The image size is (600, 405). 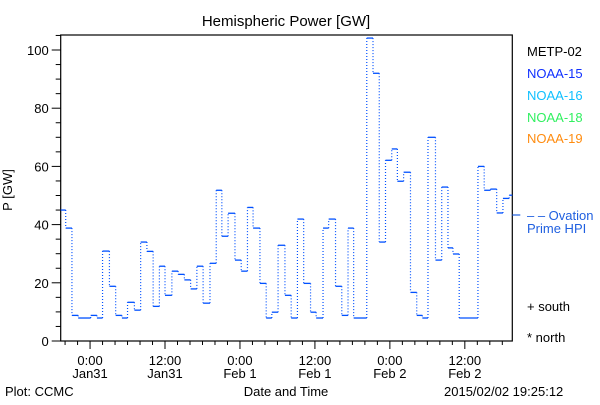 What do you see at coordinates (38, 50) in the screenshot?
I see `y-tick-label: 100` at bounding box center [38, 50].